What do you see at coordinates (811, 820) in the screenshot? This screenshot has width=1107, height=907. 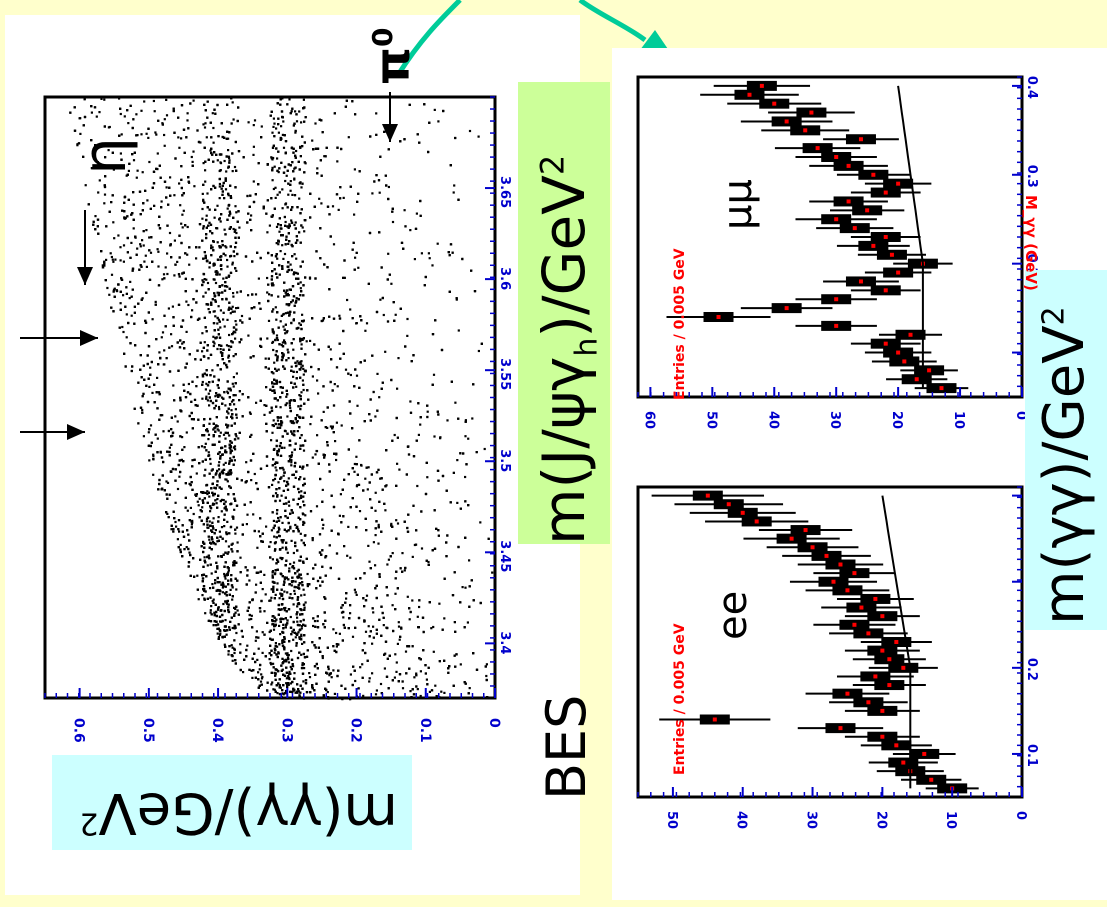 I see `hist-y-tick-label: 30` at bounding box center [811, 820].